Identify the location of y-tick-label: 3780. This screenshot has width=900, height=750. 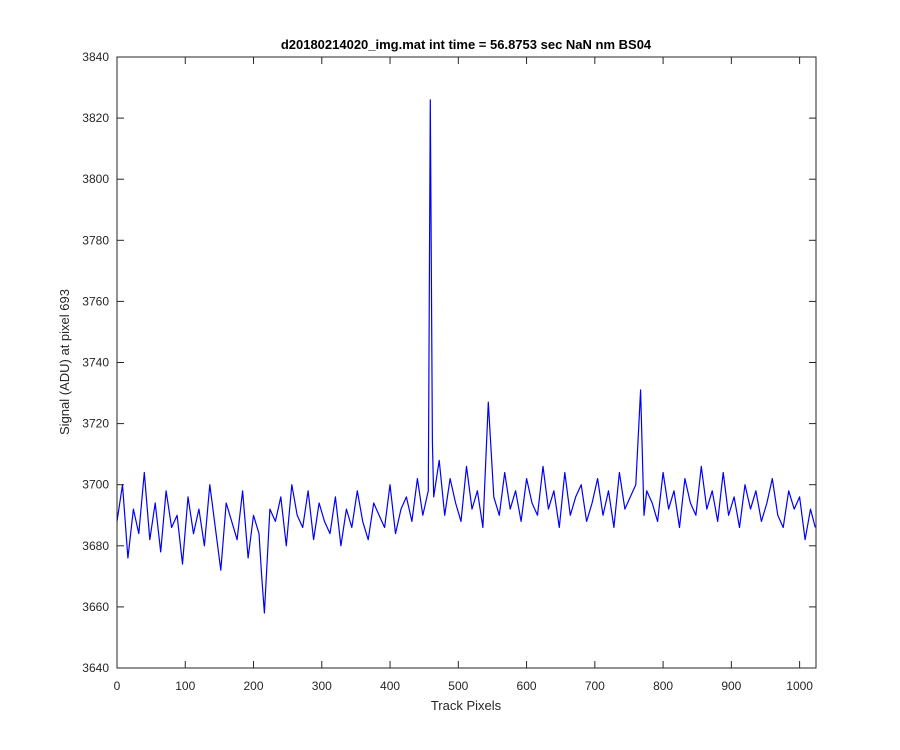
(95, 240).